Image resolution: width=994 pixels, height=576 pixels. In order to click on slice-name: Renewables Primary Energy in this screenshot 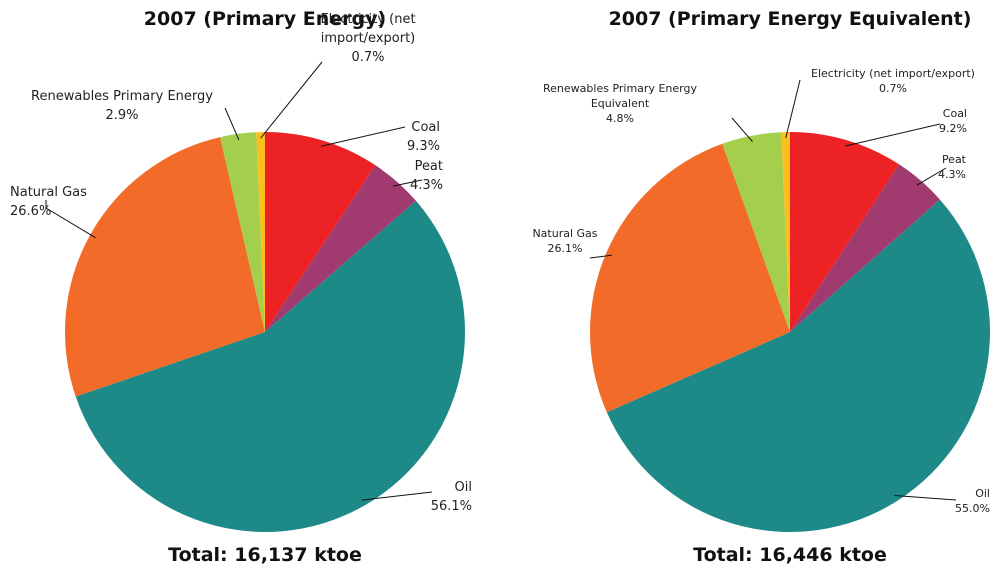, I will do `click(122, 96)`.